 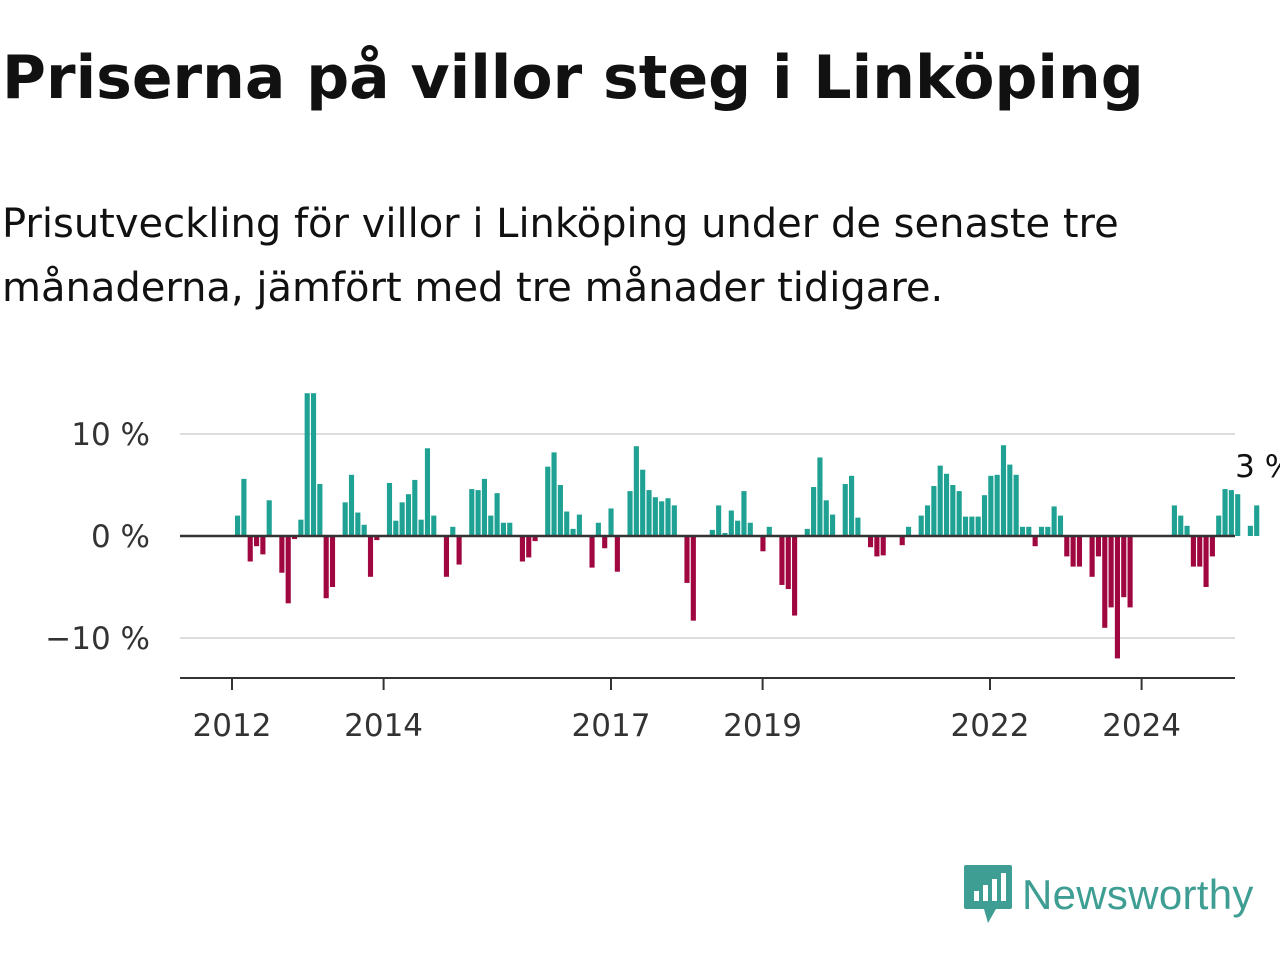 I want to click on axes, so click(x=707, y=612).